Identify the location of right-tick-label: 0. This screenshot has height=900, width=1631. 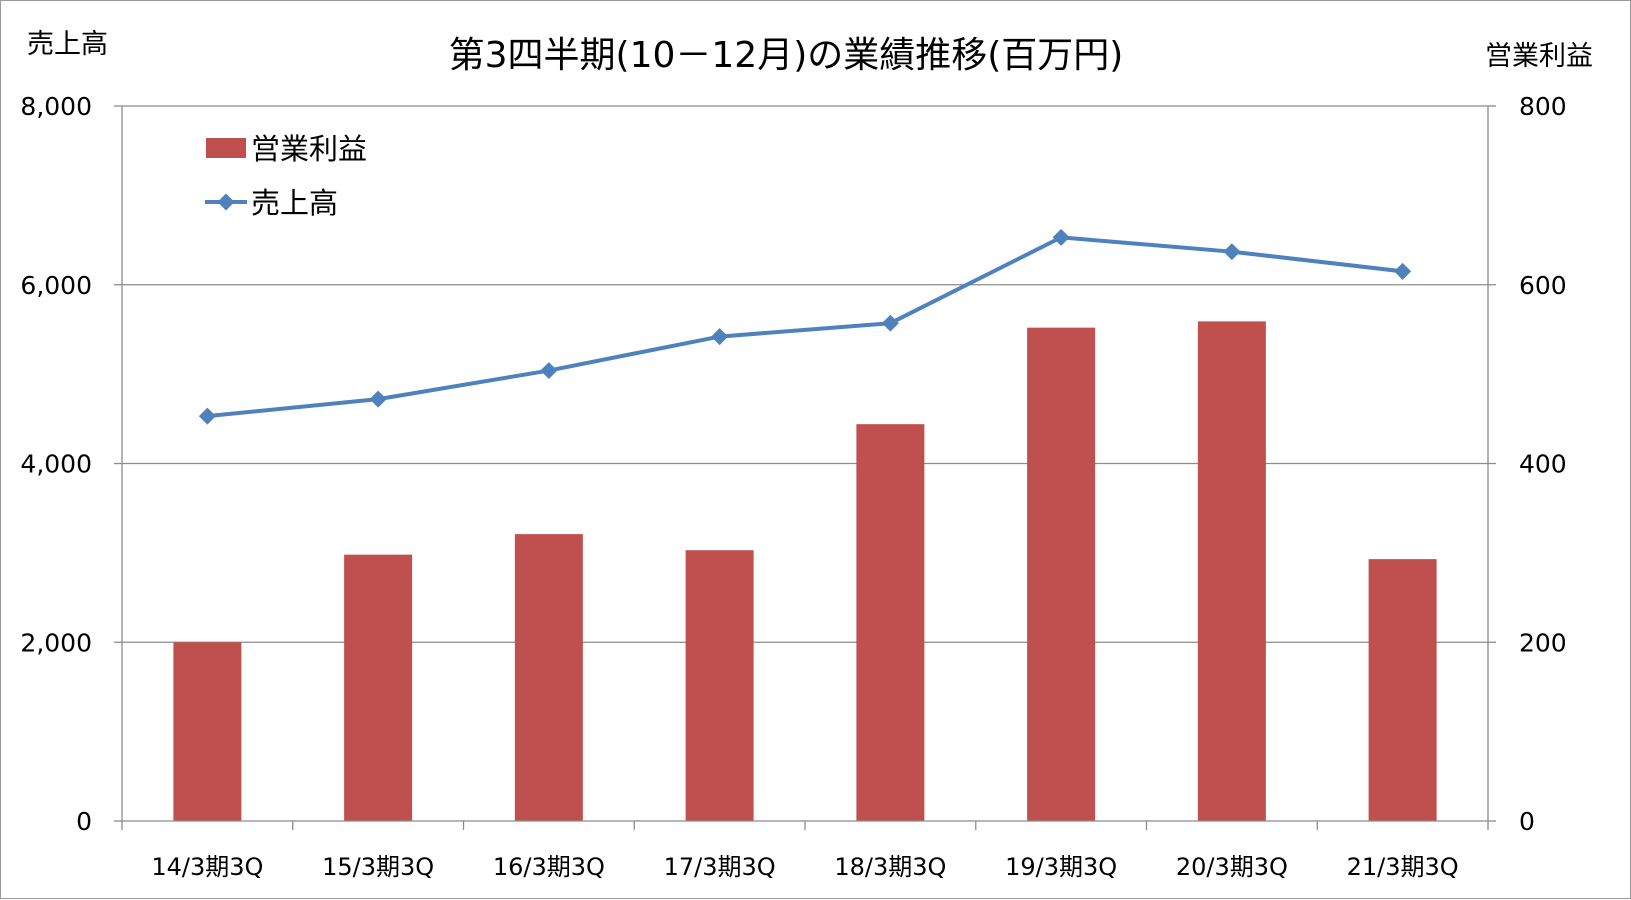
(1527, 821).